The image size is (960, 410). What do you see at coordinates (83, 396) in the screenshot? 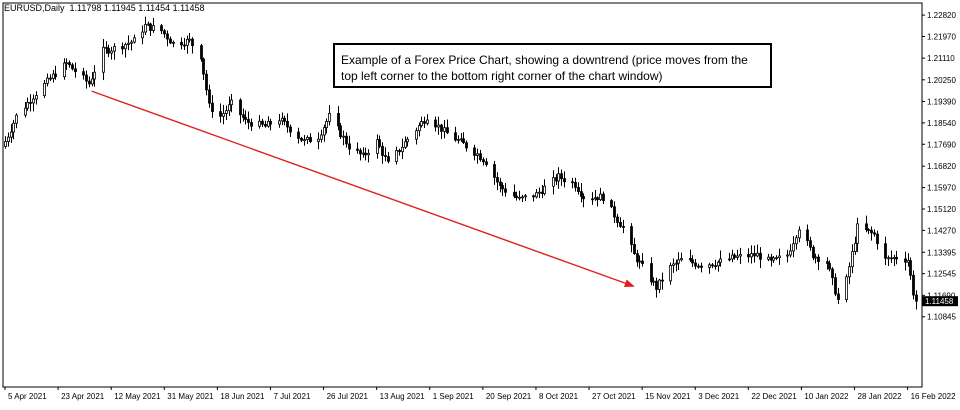
I see `x-tick-label: 23 Apr 2021` at bounding box center [83, 396].